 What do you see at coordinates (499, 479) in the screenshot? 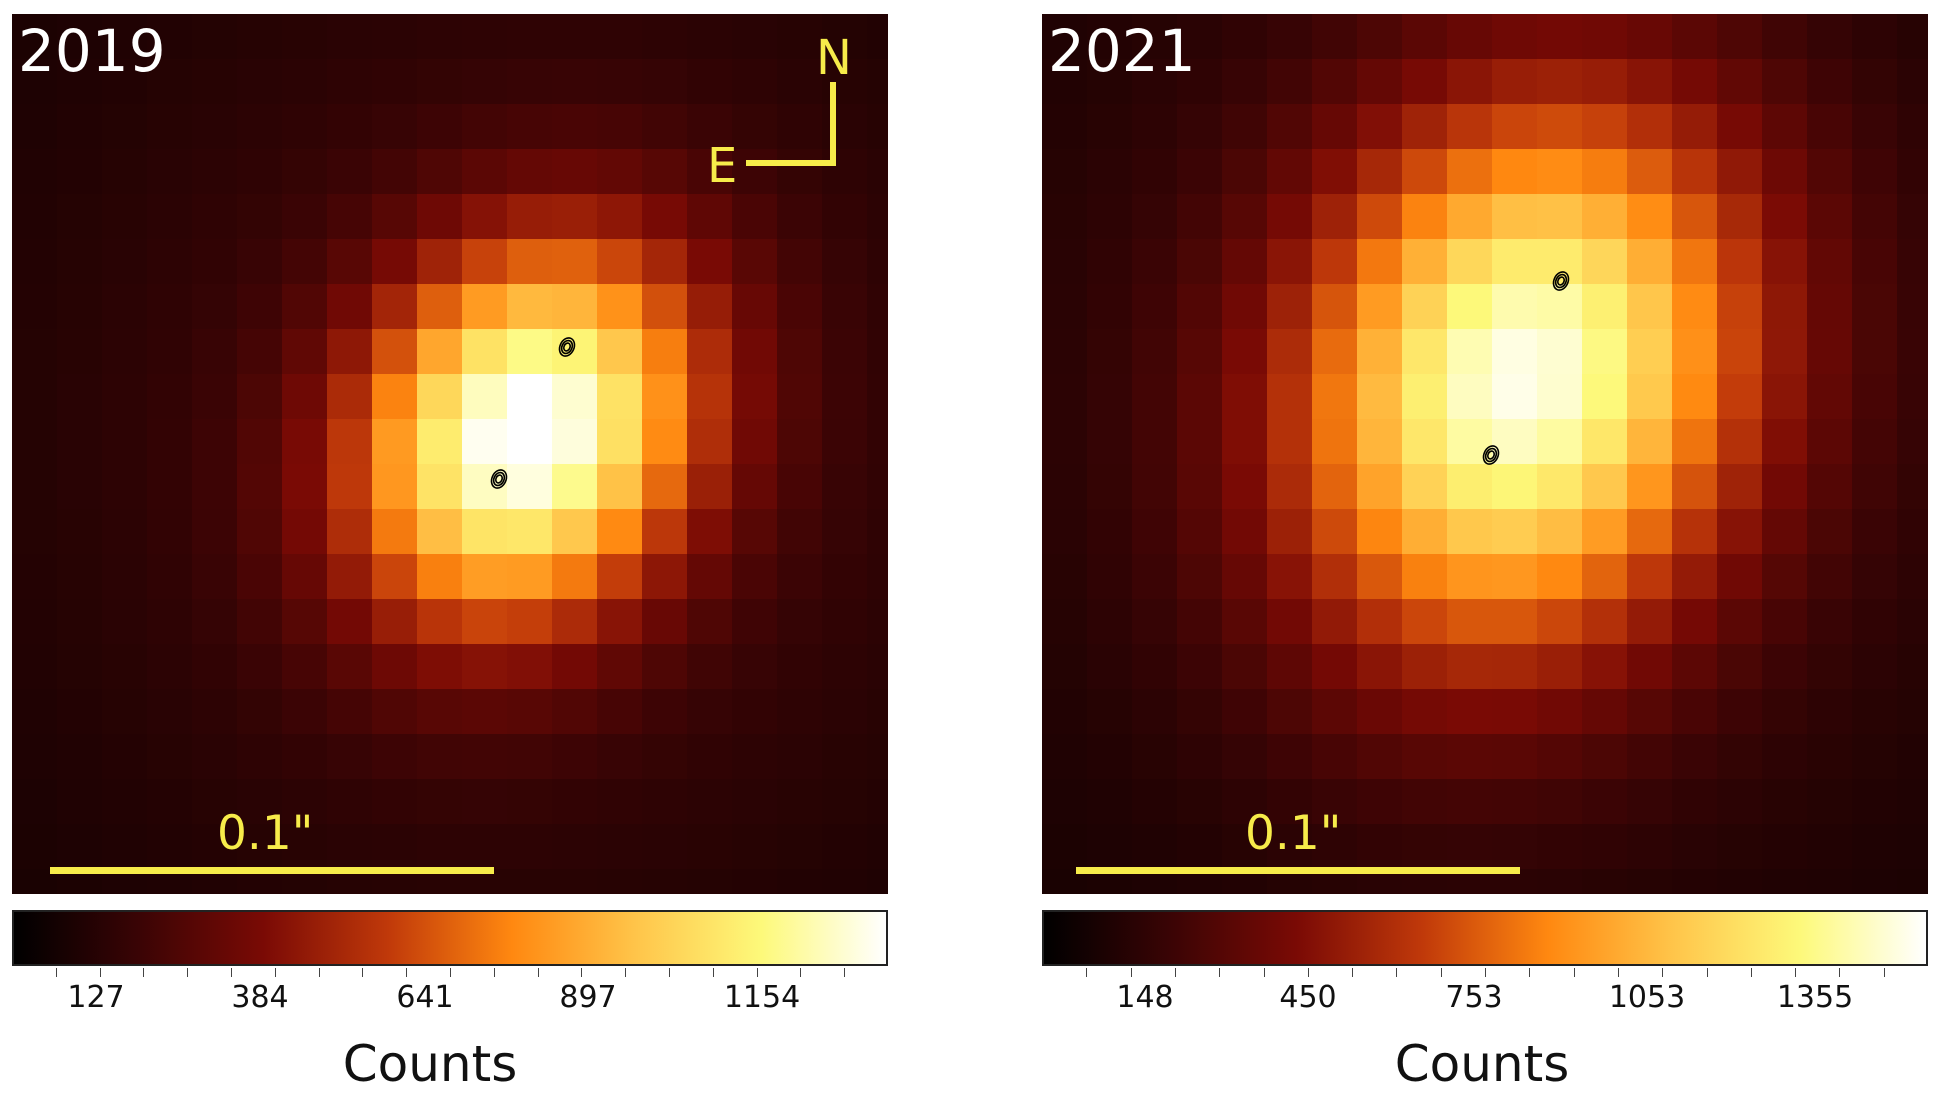
I see `contour-ring` at bounding box center [499, 479].